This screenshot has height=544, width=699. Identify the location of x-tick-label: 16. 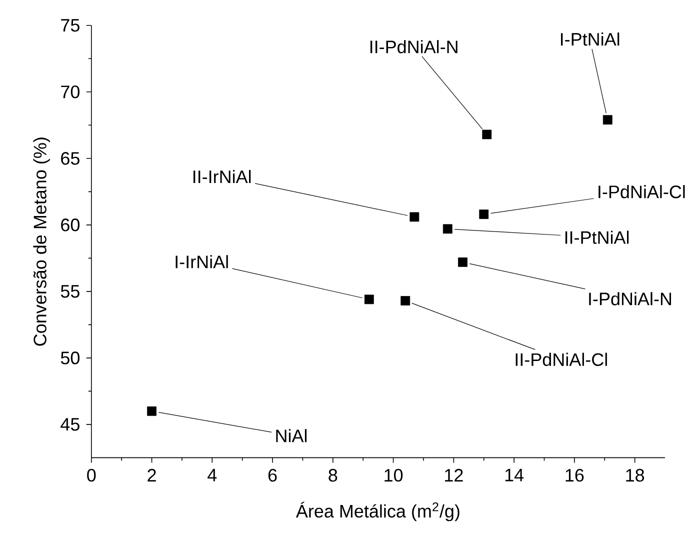
(575, 475).